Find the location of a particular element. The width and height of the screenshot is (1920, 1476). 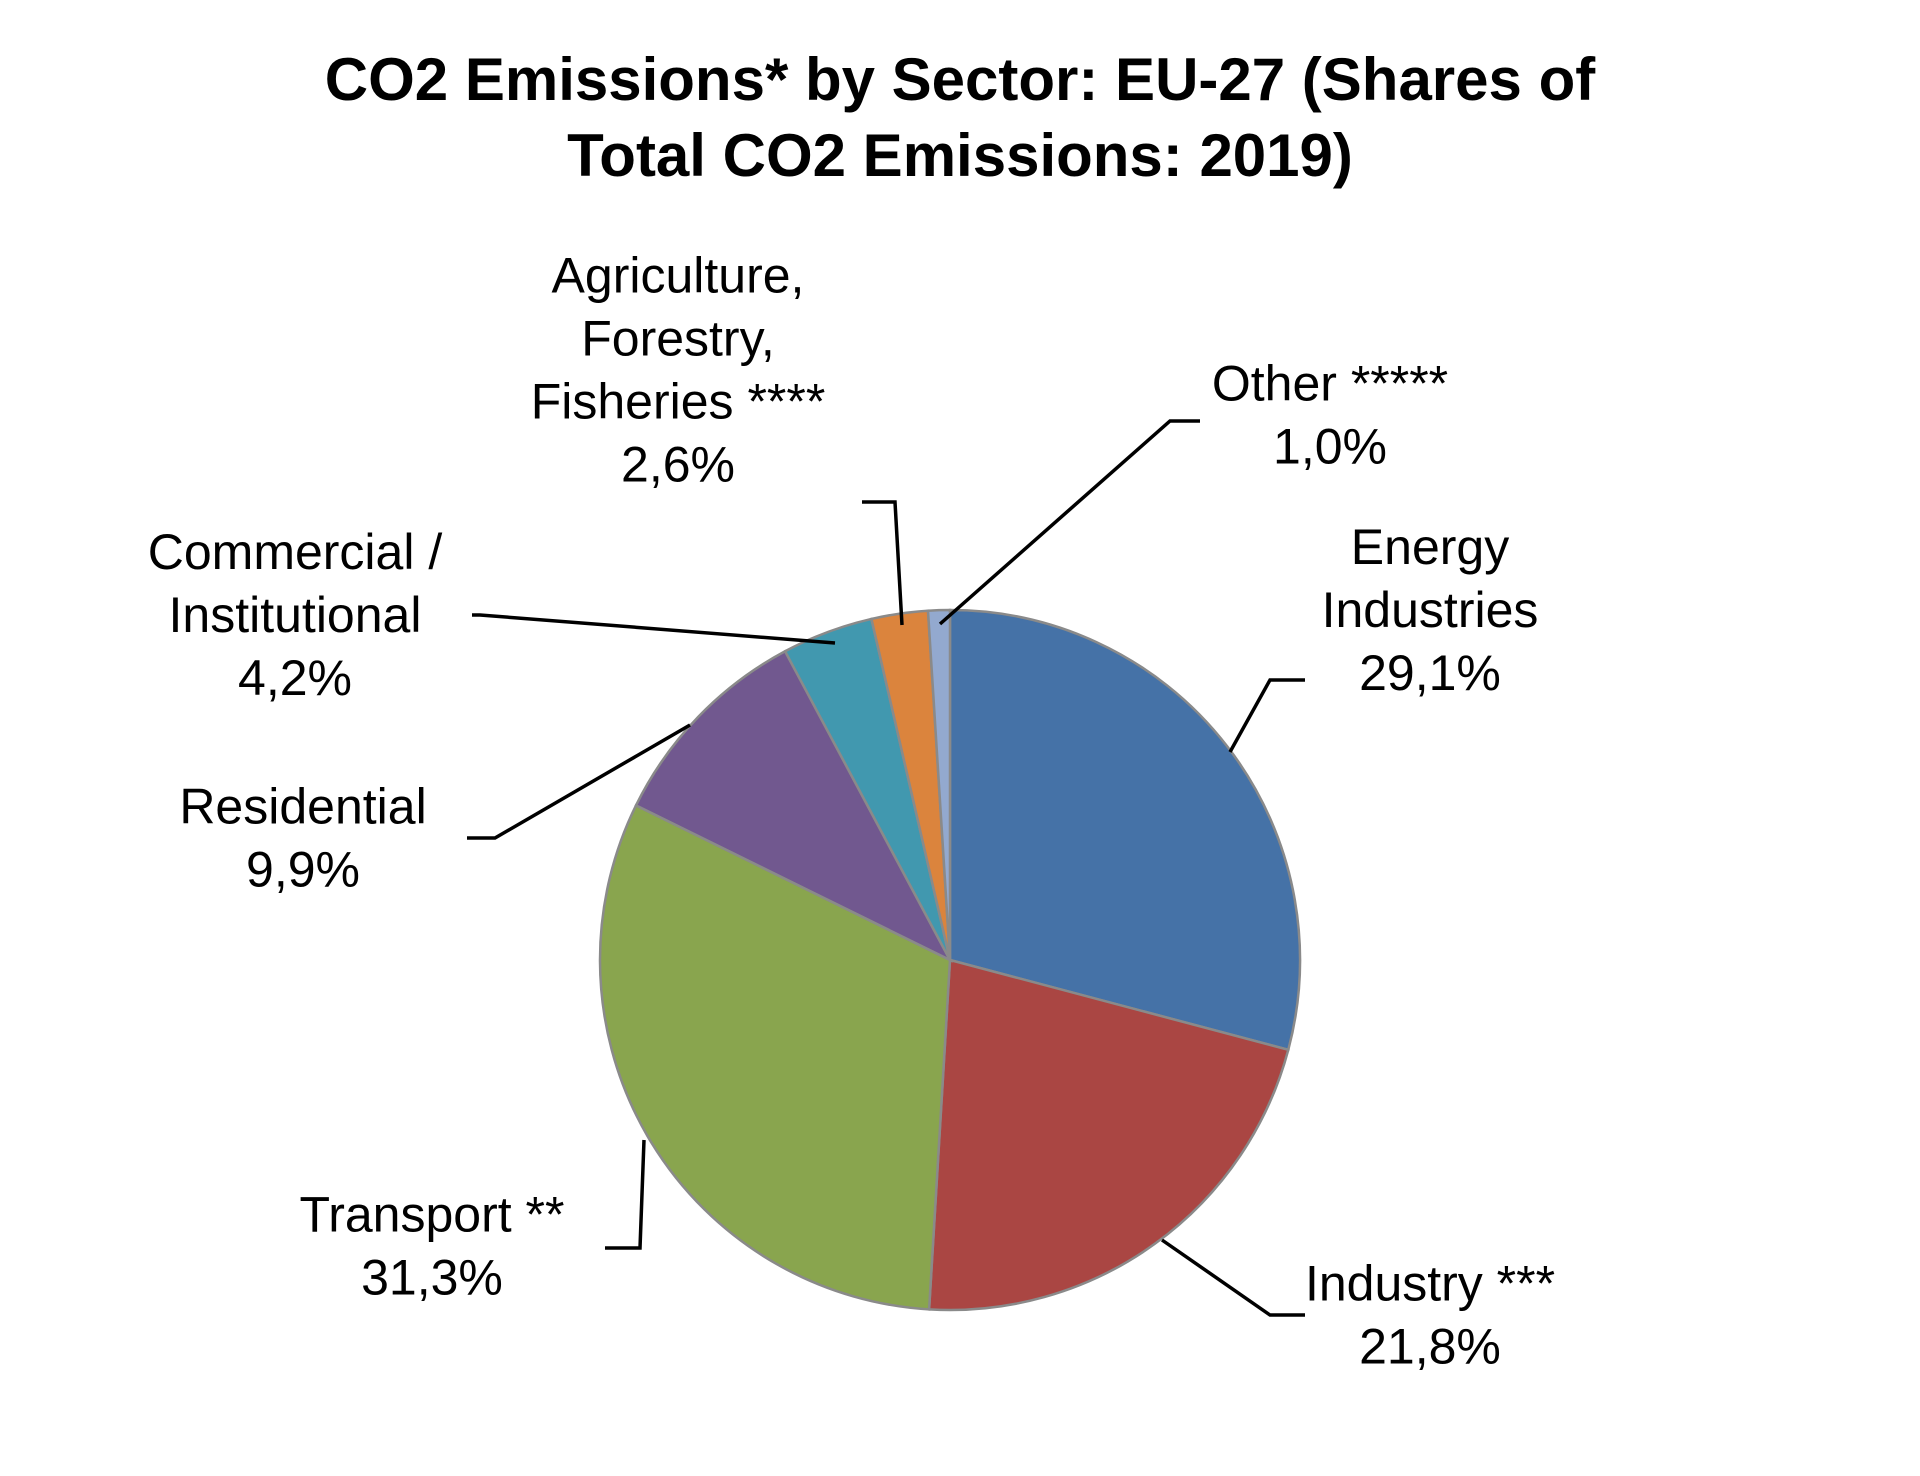

slice-category-label: Industry *** is located at coordinates (1430, 1284).